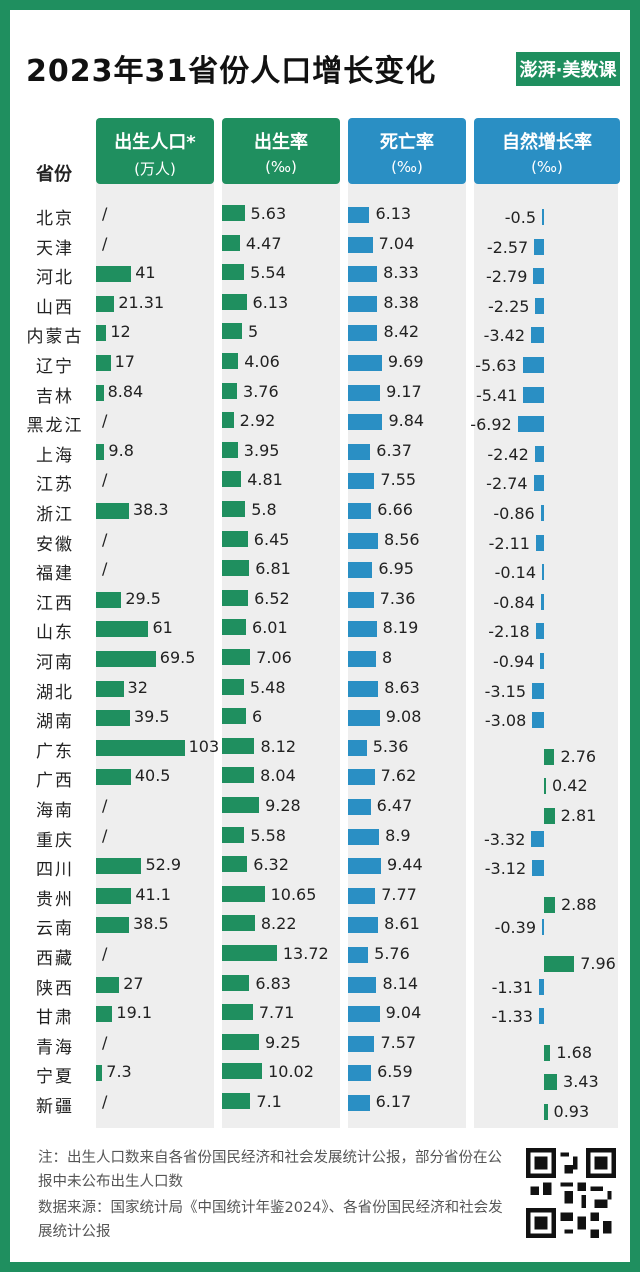 Image resolution: width=640 pixels, height=1272 pixels. I want to click on province-label: 黑龙江, so click(55, 426).